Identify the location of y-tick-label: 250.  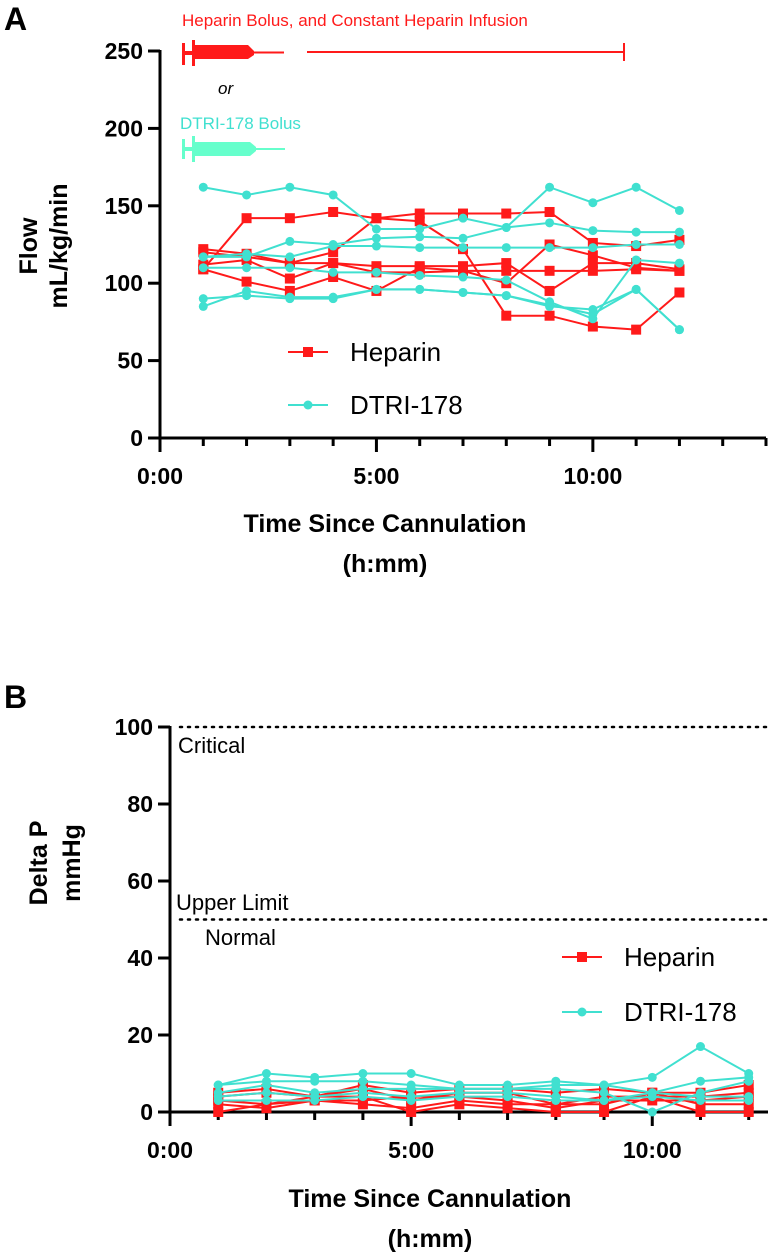
(124, 51).